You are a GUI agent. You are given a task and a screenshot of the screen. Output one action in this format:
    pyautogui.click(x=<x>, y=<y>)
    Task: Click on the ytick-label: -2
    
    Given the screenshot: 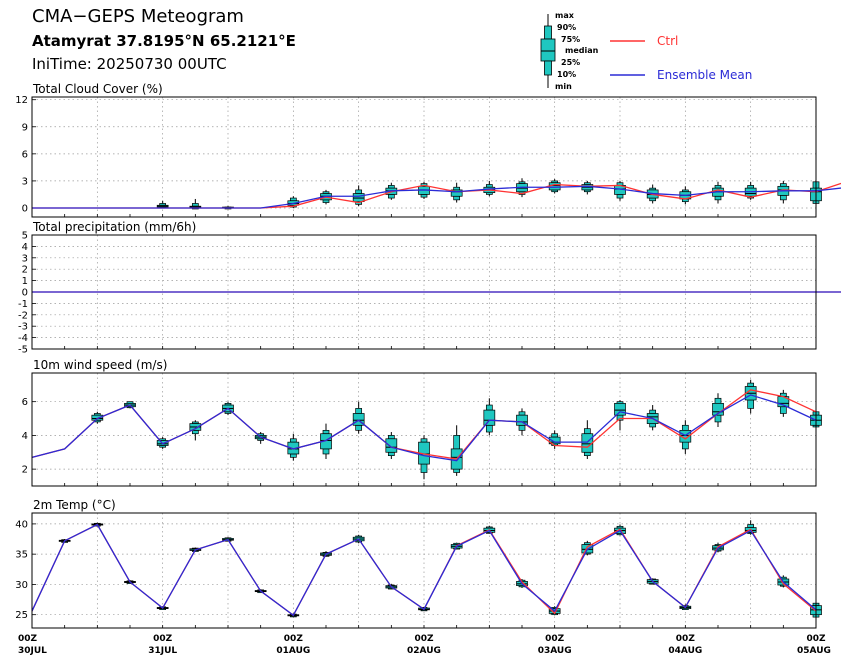 What is the action you would take?
    pyautogui.click(x=23, y=315)
    